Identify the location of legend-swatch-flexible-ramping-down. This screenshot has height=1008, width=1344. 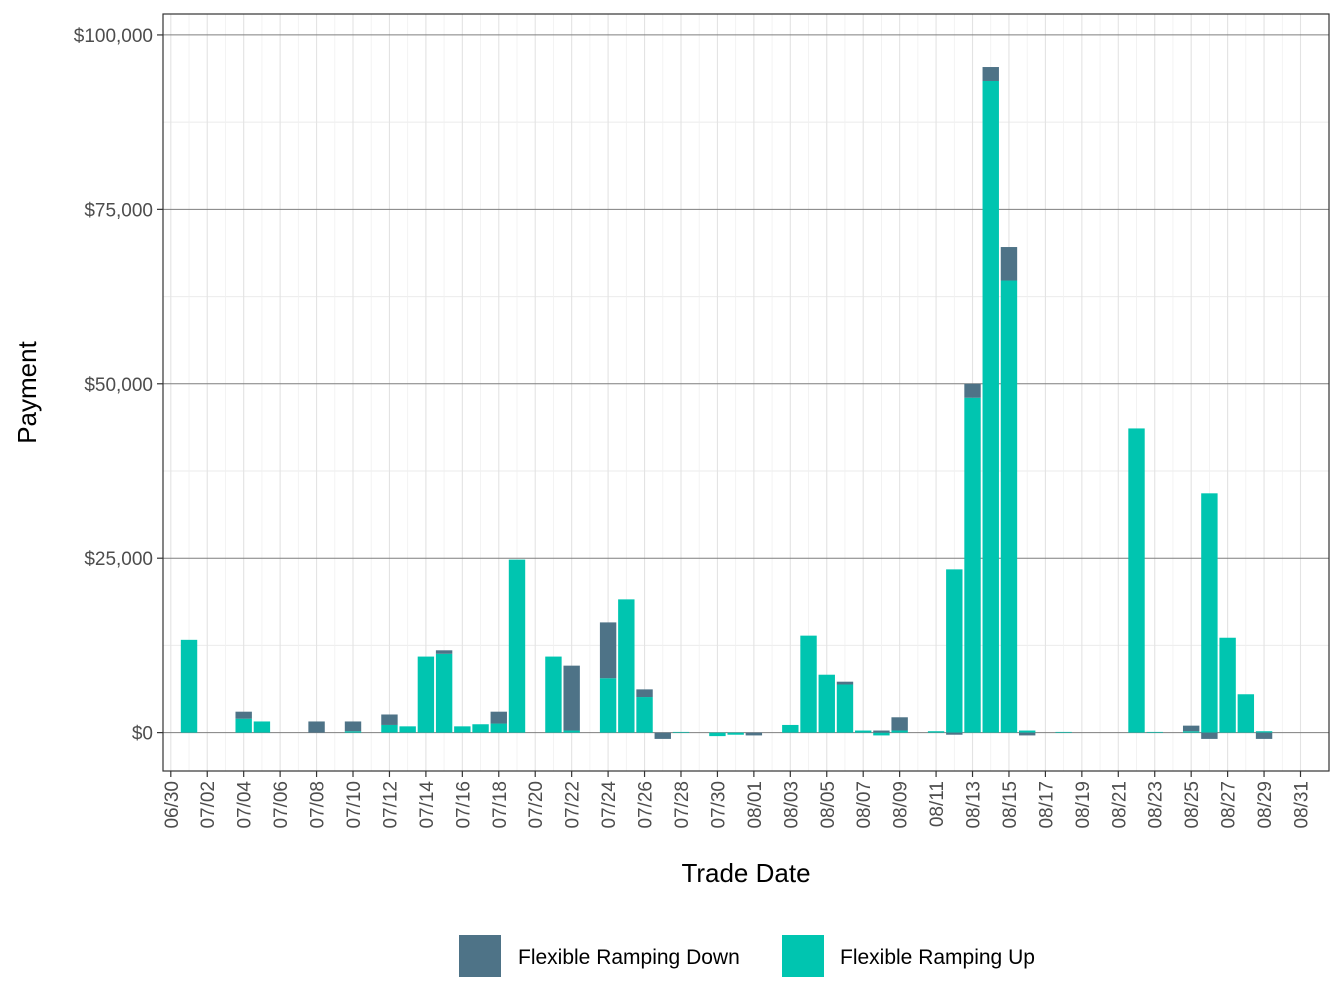
(480, 956).